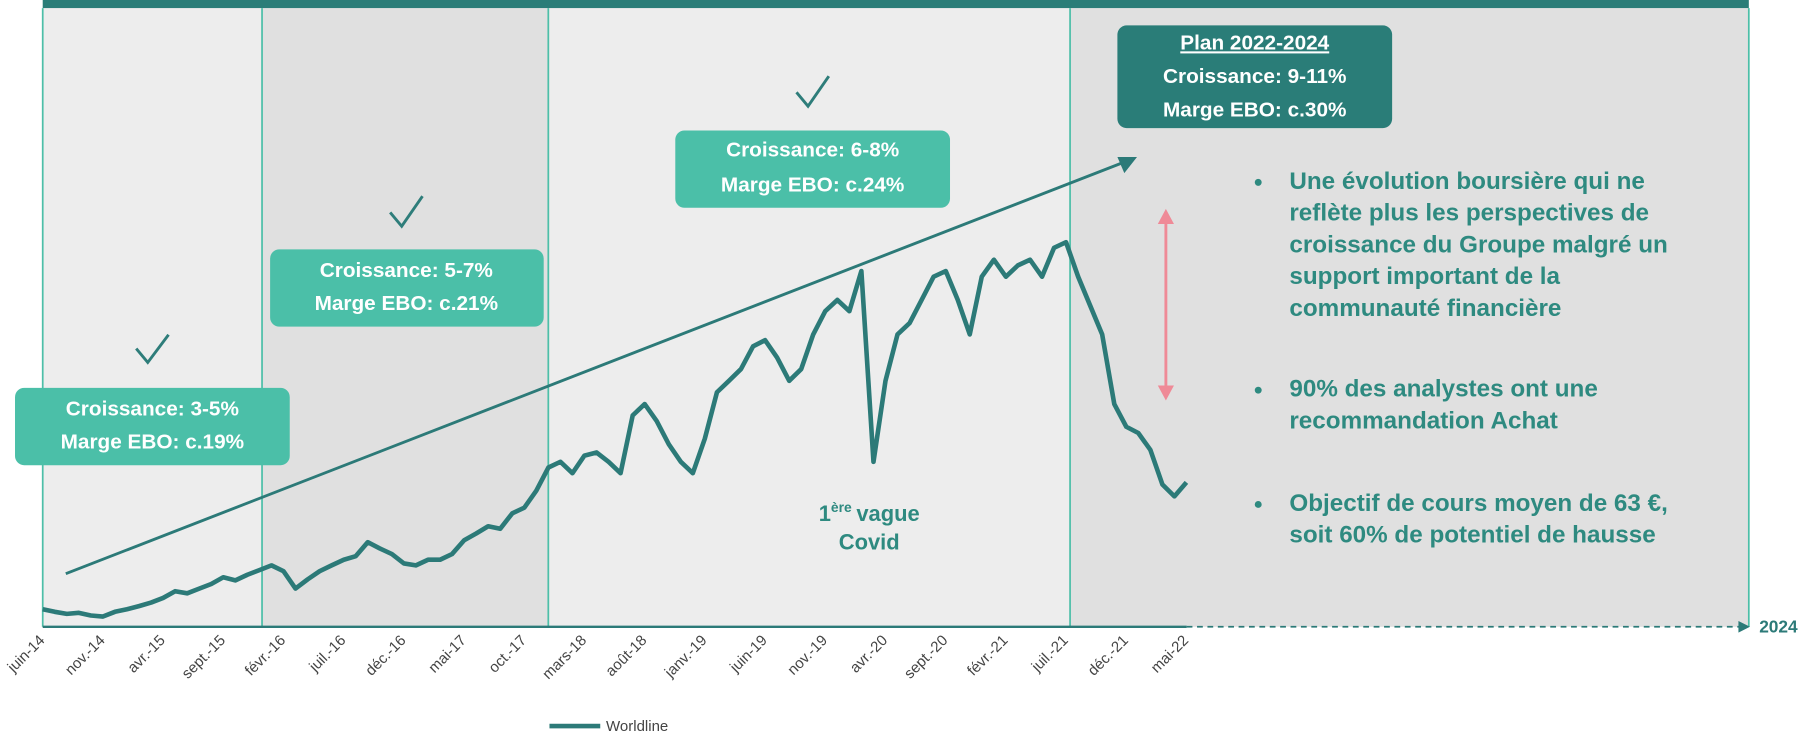 The image size is (1810, 733). What do you see at coordinates (385, 655) in the screenshot?
I see `x-tick-label: déc.-16` at bounding box center [385, 655].